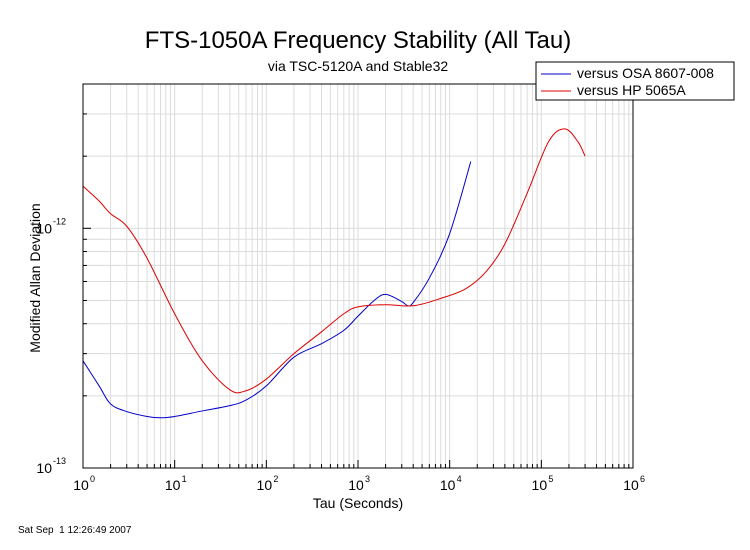 This screenshot has width=750, height=550. I want to click on y-tick-exponent: -12, so click(59, 221).